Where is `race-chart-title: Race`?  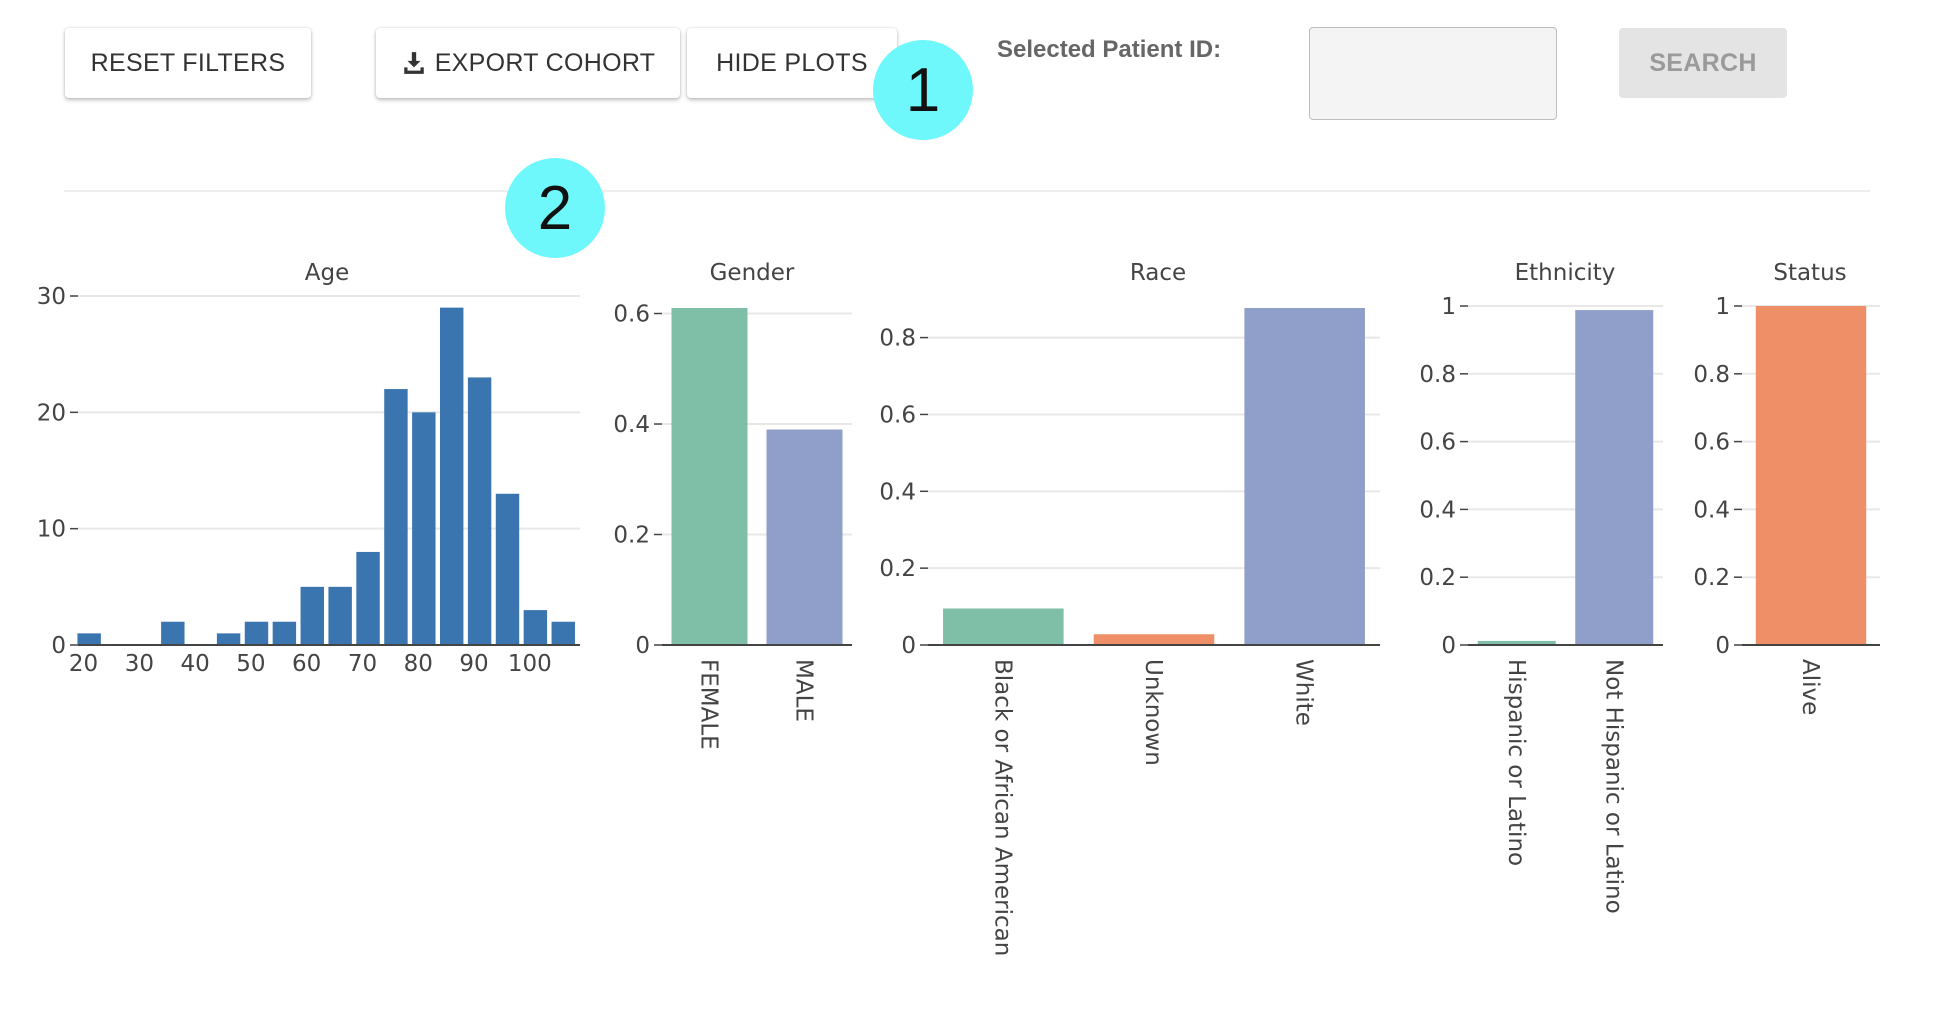
race-chart-title: Race is located at coordinates (1158, 273).